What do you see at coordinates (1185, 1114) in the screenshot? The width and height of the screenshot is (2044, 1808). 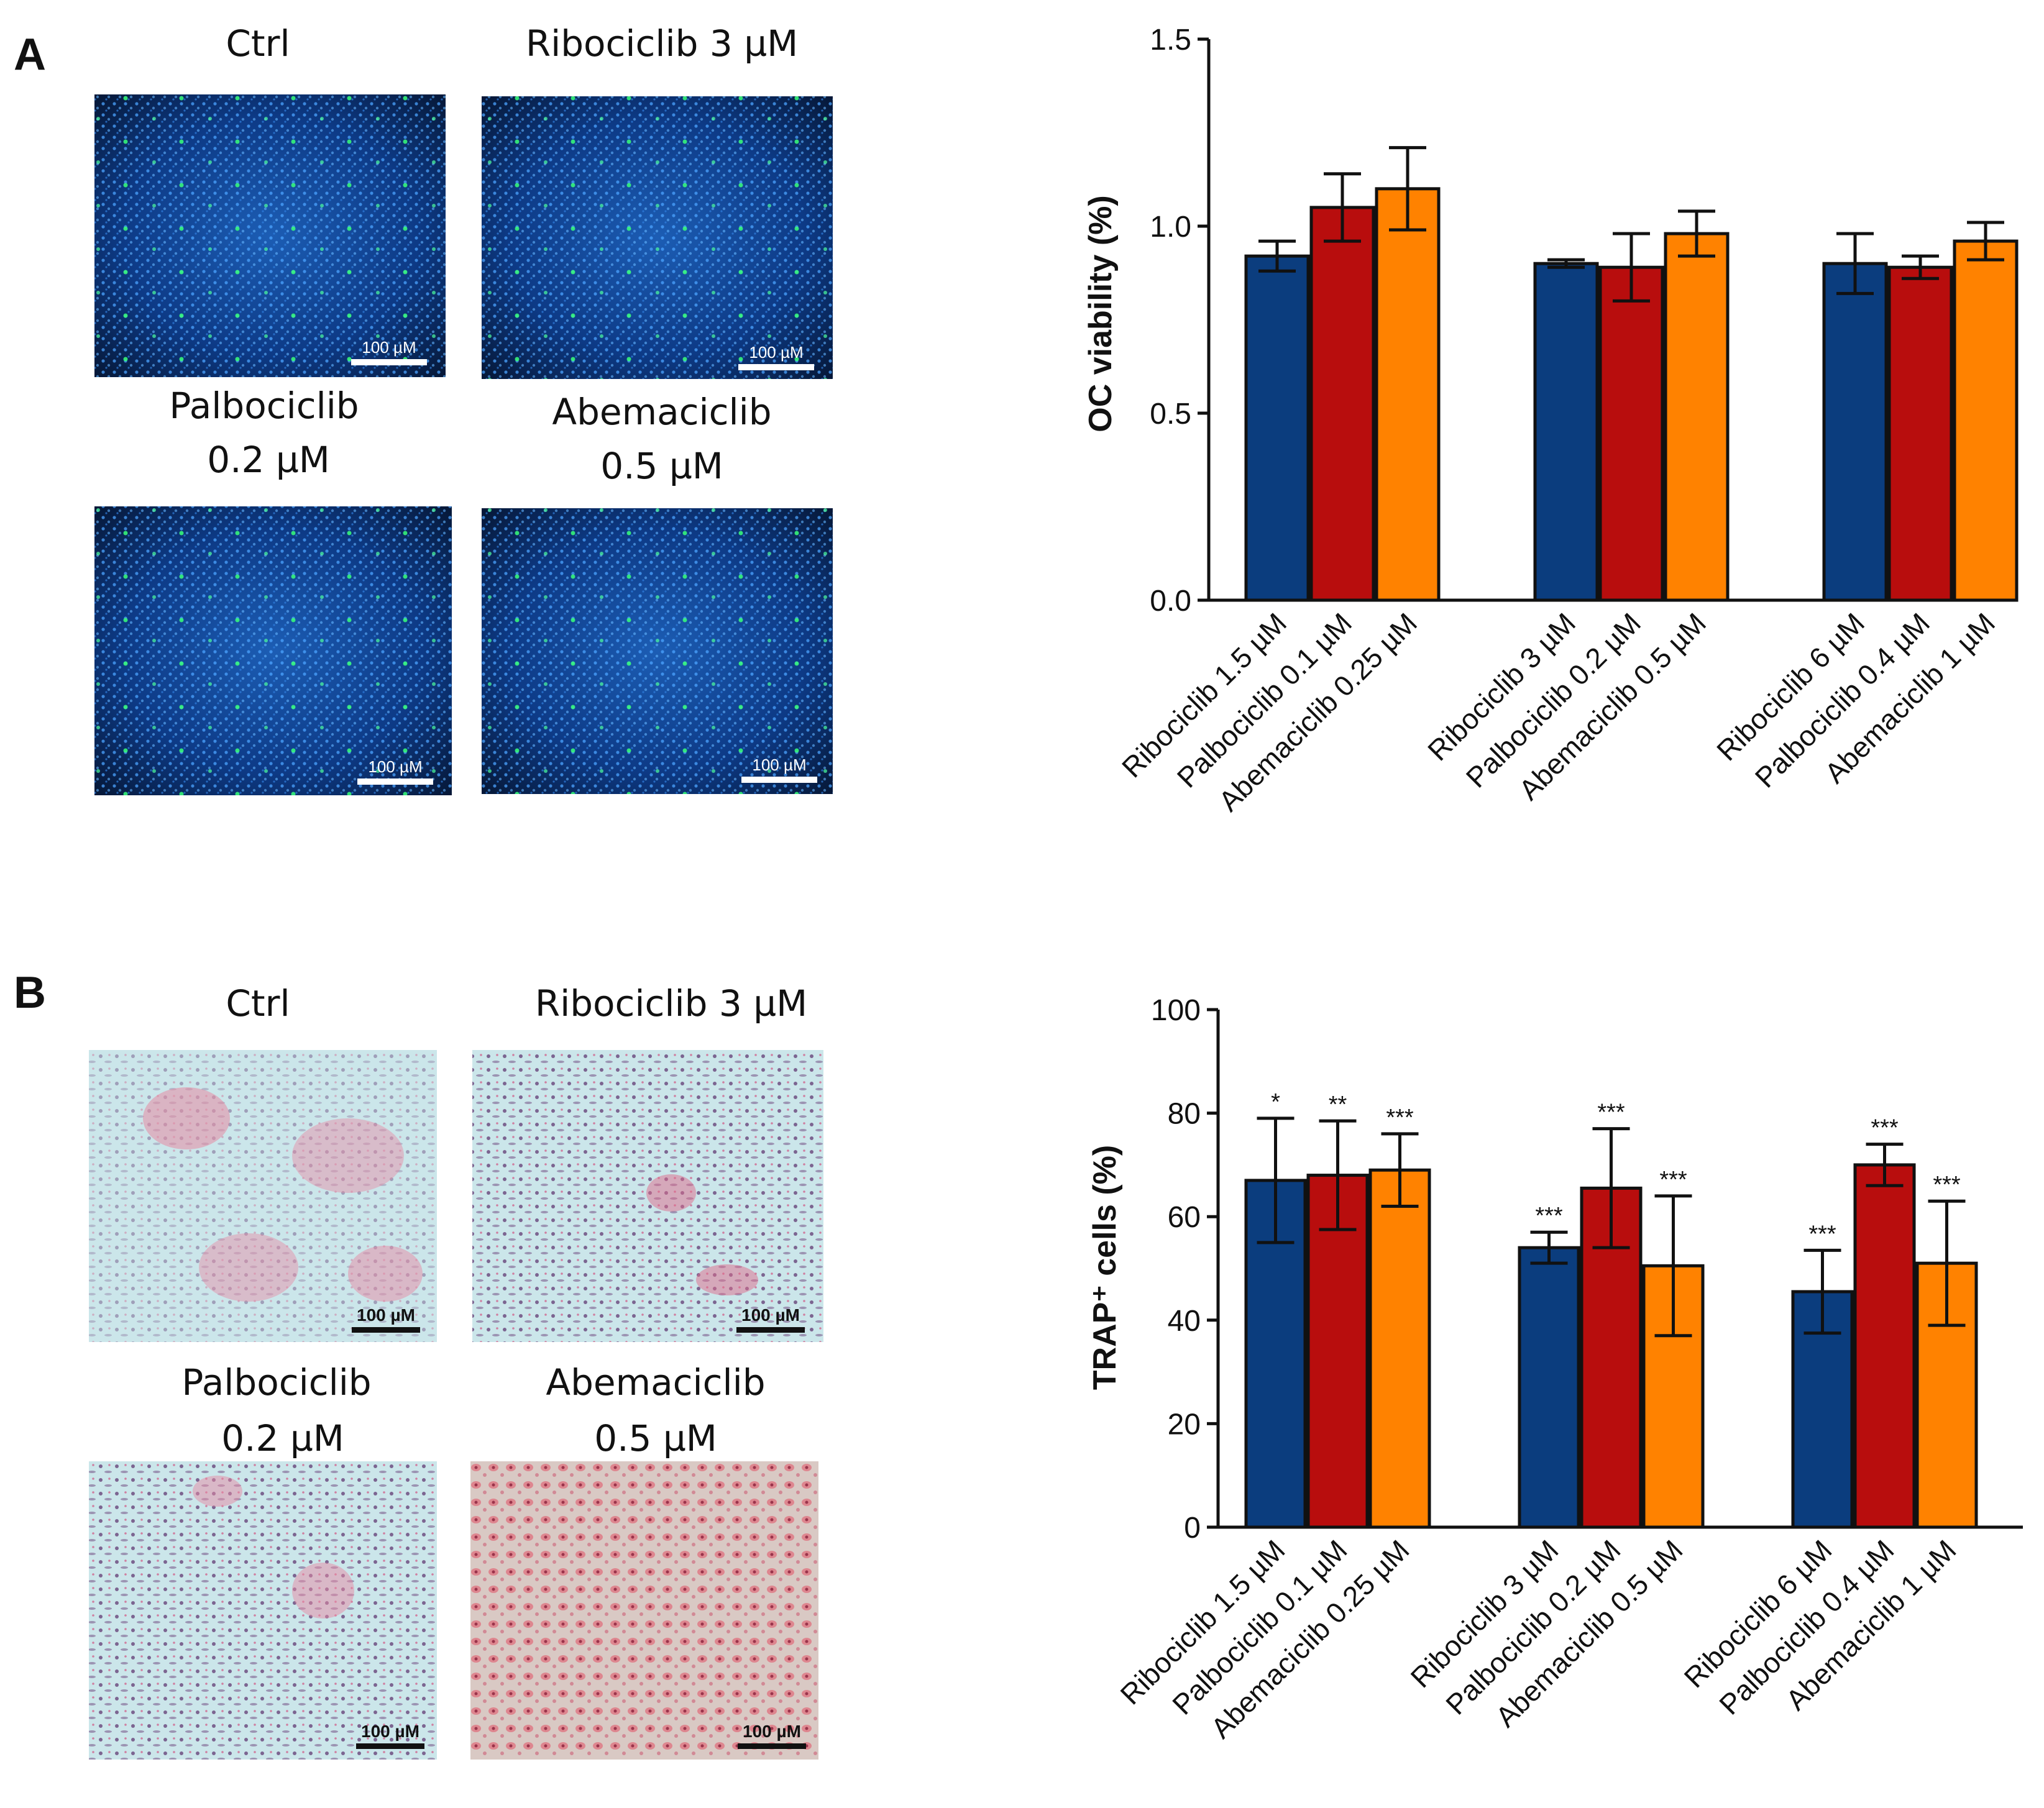 I see `y-tick-label: 80` at bounding box center [1185, 1114].